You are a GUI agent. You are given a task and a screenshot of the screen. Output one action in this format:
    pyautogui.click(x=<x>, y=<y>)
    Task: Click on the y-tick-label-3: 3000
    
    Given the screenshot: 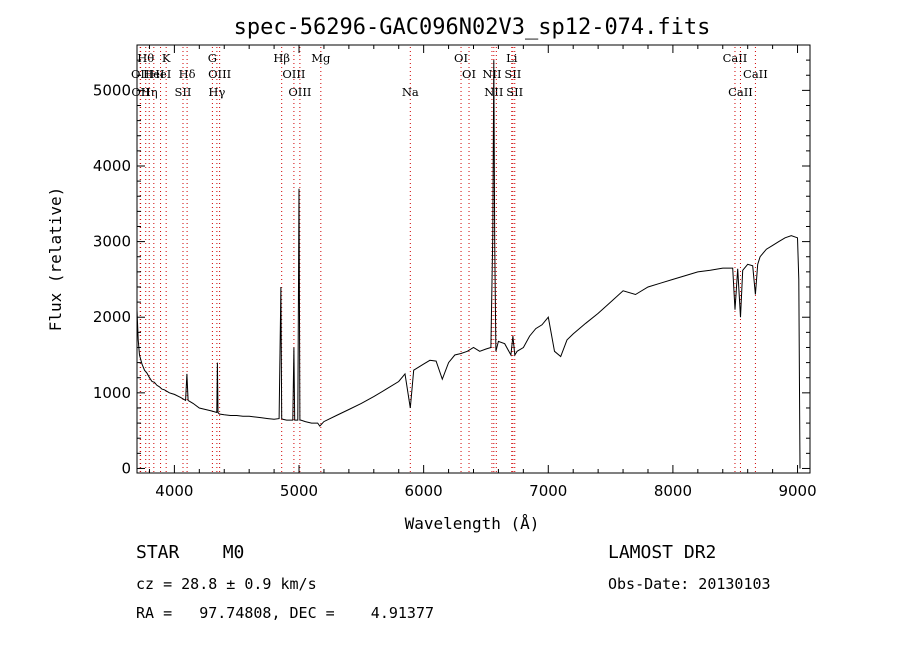 What is the action you would take?
    pyautogui.click(x=112, y=242)
    